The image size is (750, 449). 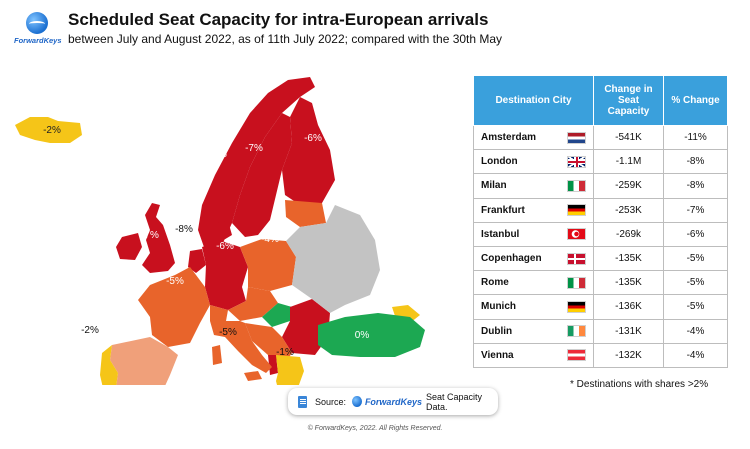 I want to click on source-suffix: Seat Capacity Data., so click(x=453, y=401).